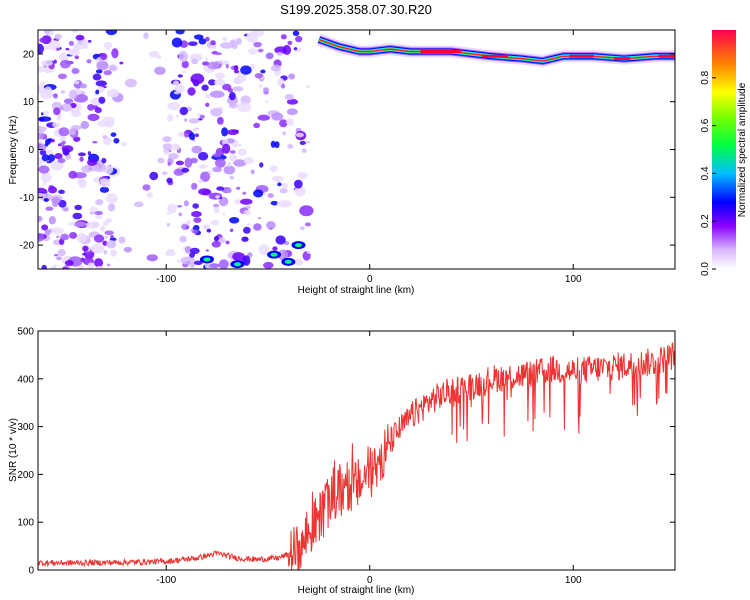  Describe the element at coordinates (207, 259) in the screenshot. I see `noise-hotspot-core` at that location.